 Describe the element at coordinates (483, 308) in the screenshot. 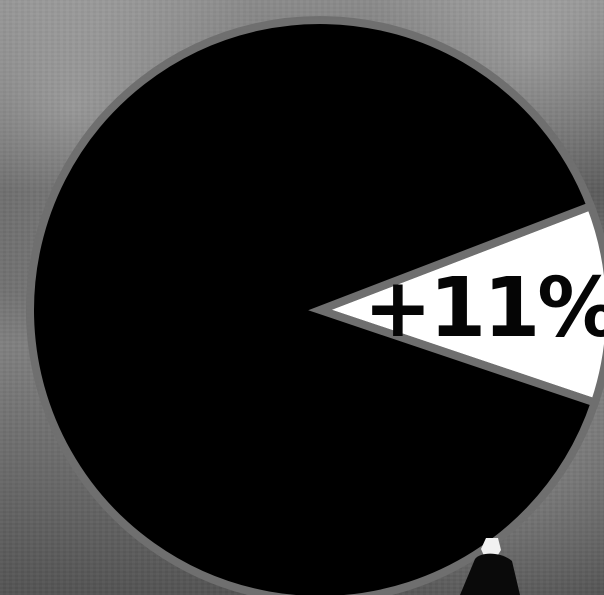

I see `slice-label-growth: +11%` at that location.